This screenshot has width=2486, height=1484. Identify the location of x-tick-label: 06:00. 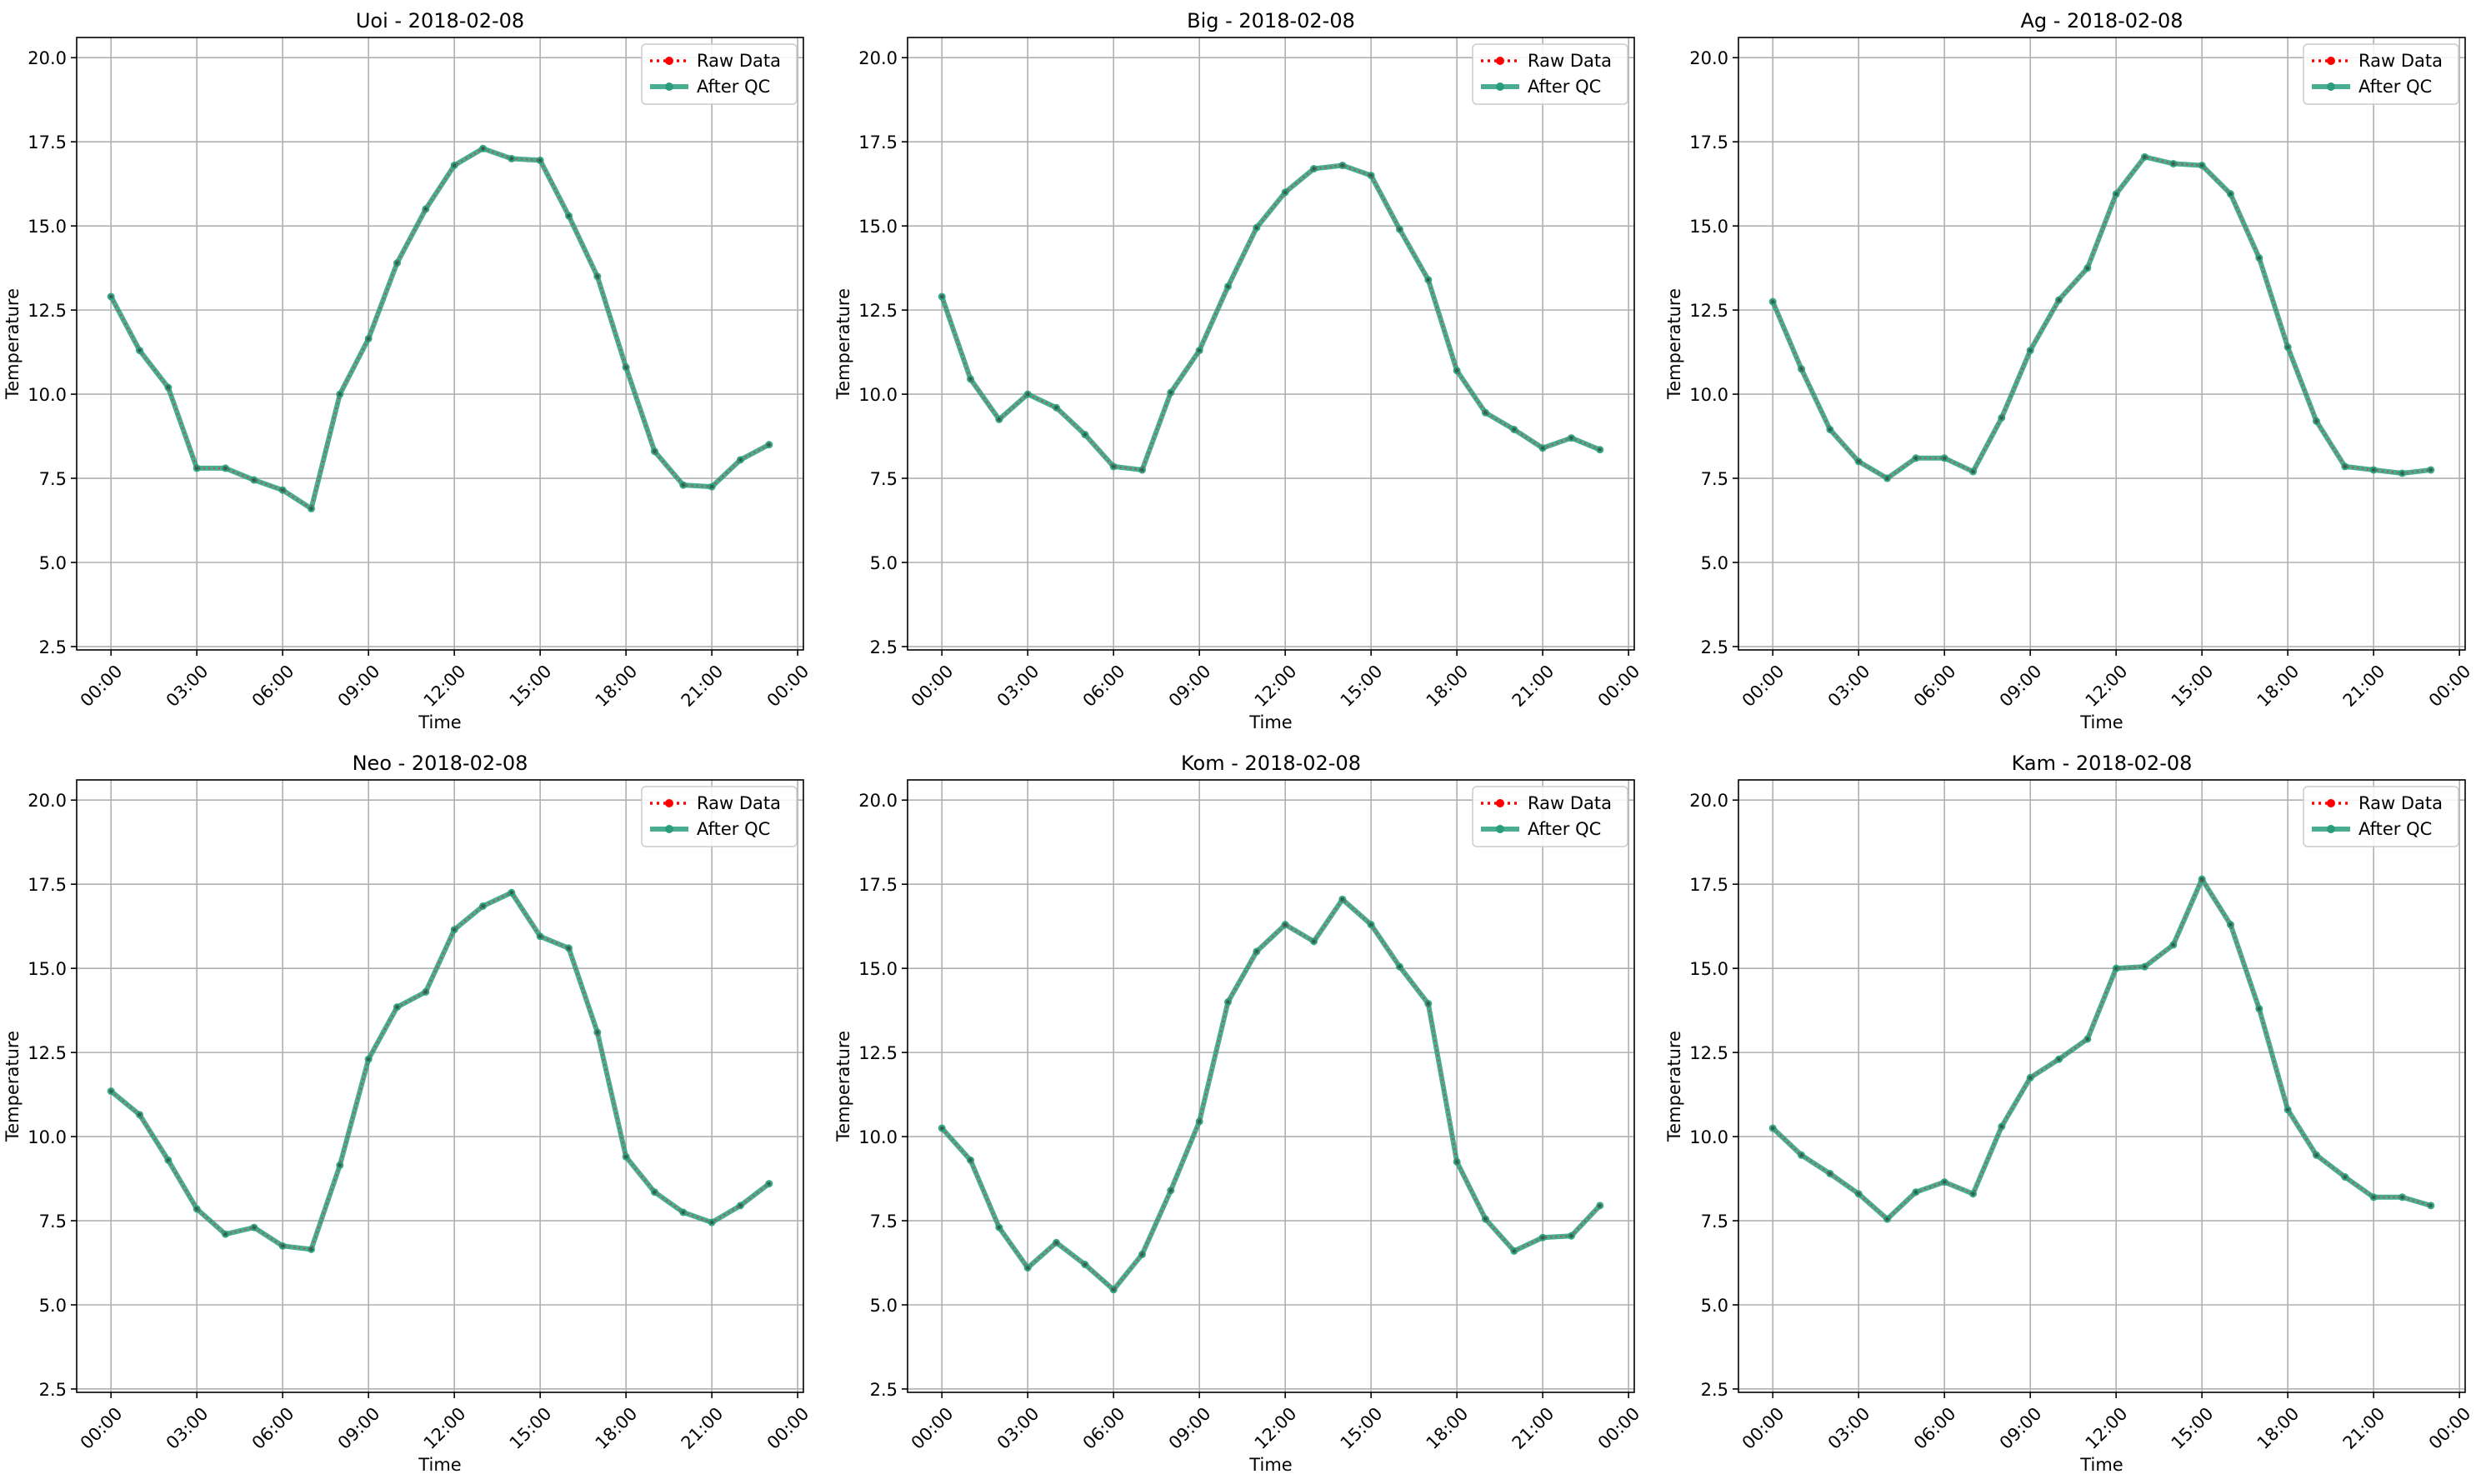
(273, 1428).